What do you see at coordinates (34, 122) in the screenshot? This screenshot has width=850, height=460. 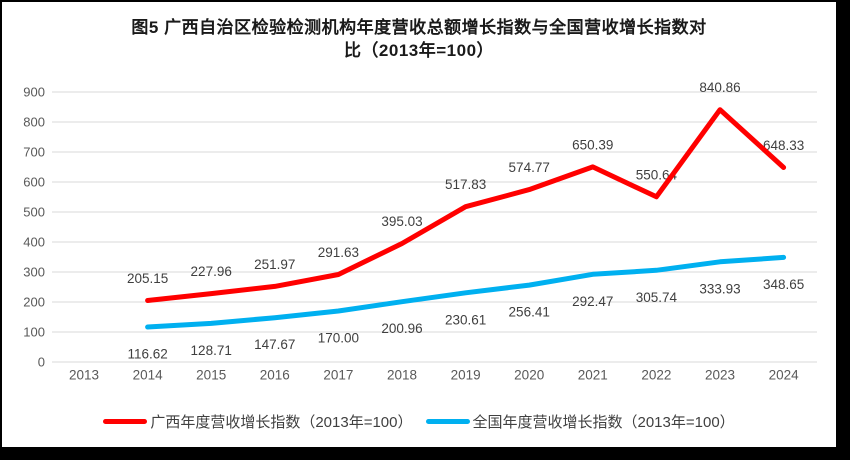 I see `y-axis-tick-label: 800` at bounding box center [34, 122].